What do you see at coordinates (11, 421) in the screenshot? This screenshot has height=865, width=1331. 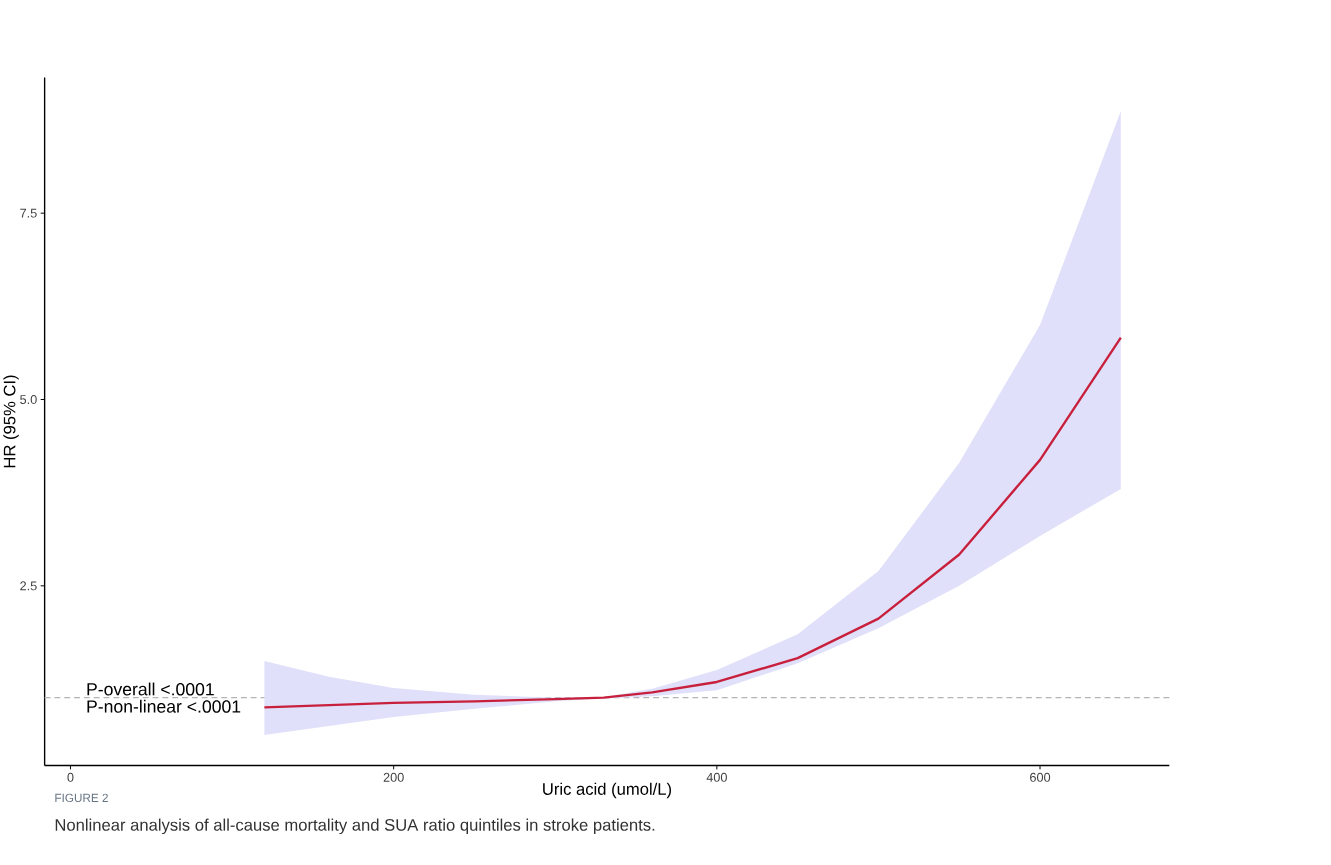 I see `y-axis-title: HR (95% CI)` at bounding box center [11, 421].